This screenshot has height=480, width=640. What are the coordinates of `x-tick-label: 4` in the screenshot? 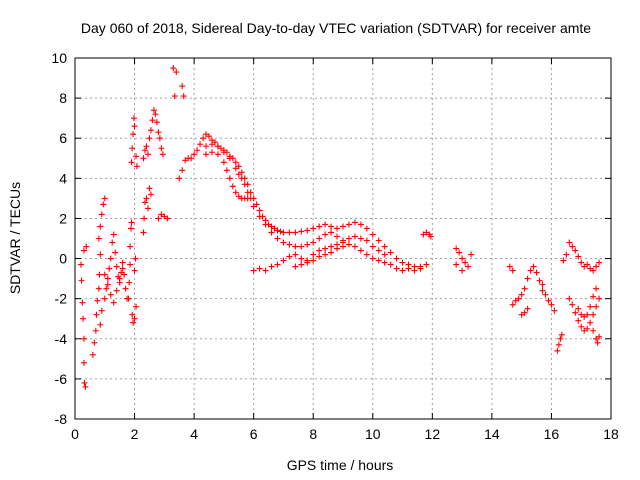 It's located at (194, 434).